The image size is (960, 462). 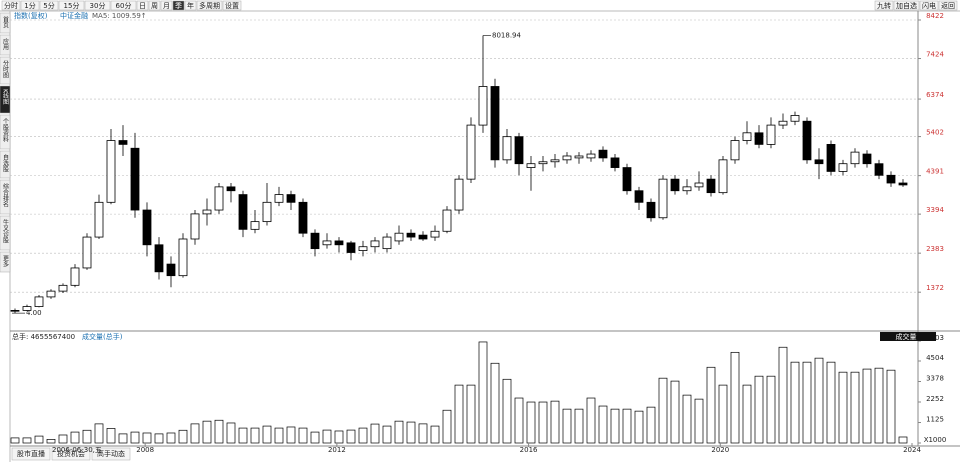 I want to click on indicator-label: 成交量, so click(x=906, y=336).